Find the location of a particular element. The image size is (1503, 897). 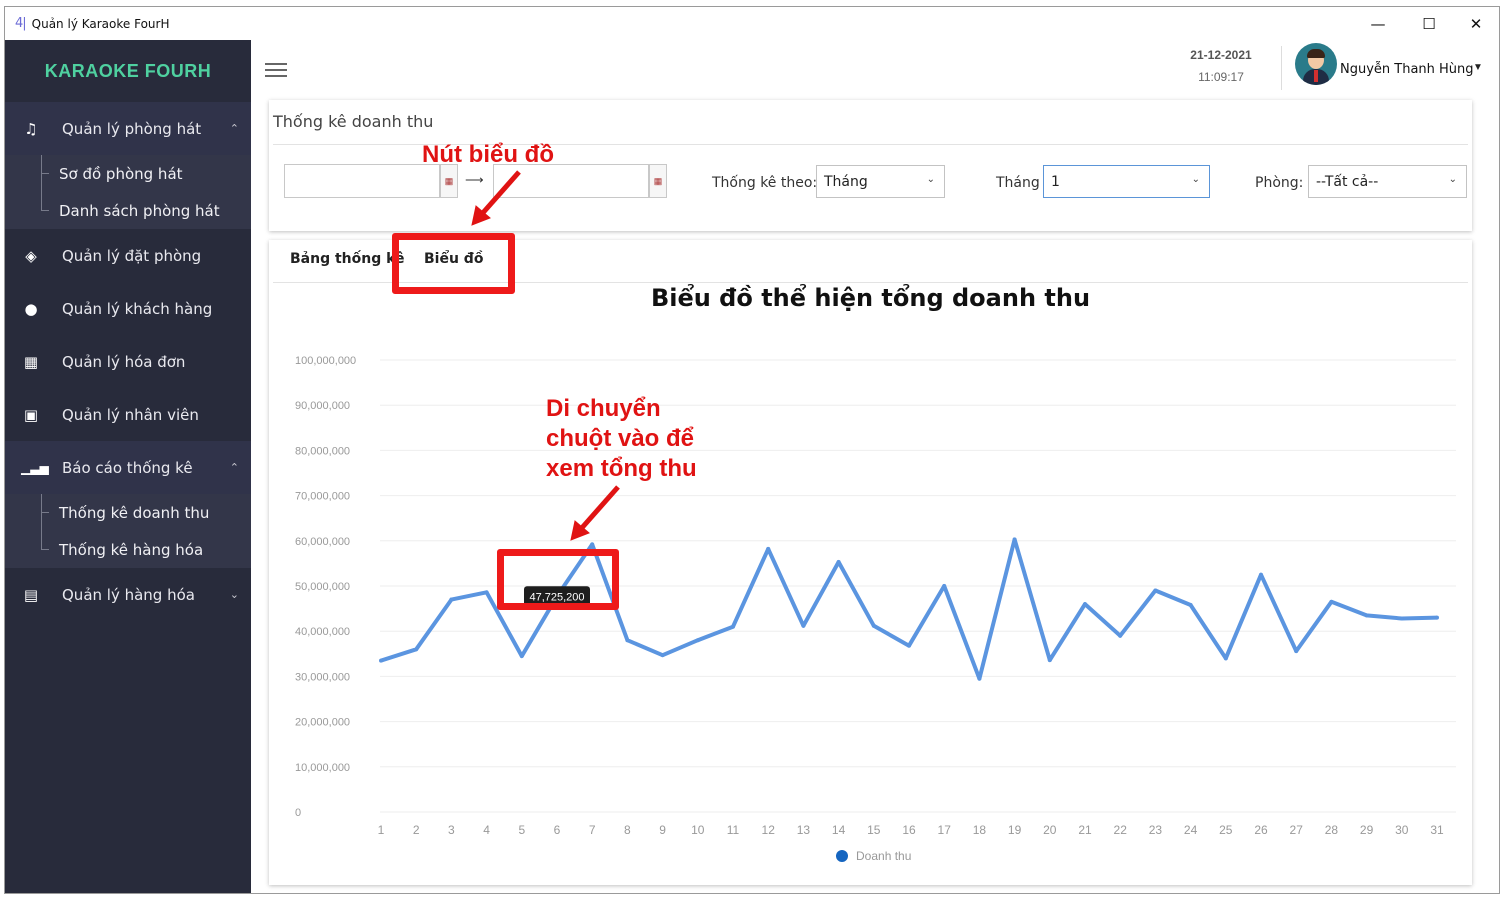

sidebar-subitem-room-list: Danh sách phòng hát is located at coordinates (128, 210).